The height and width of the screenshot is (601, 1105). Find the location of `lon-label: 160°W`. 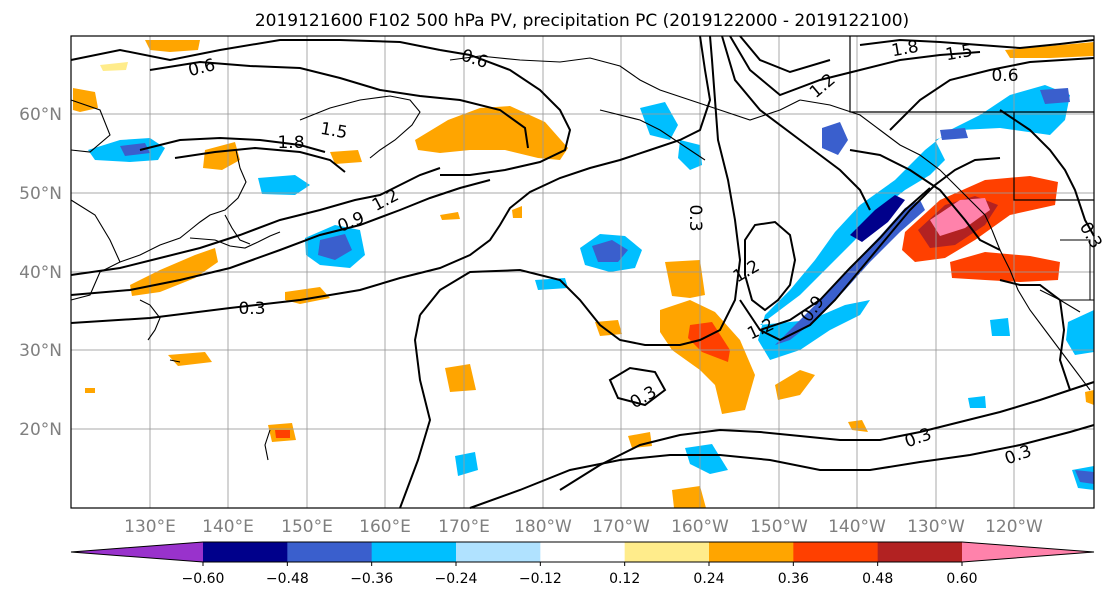

lon-label: 160°W is located at coordinates (700, 527).